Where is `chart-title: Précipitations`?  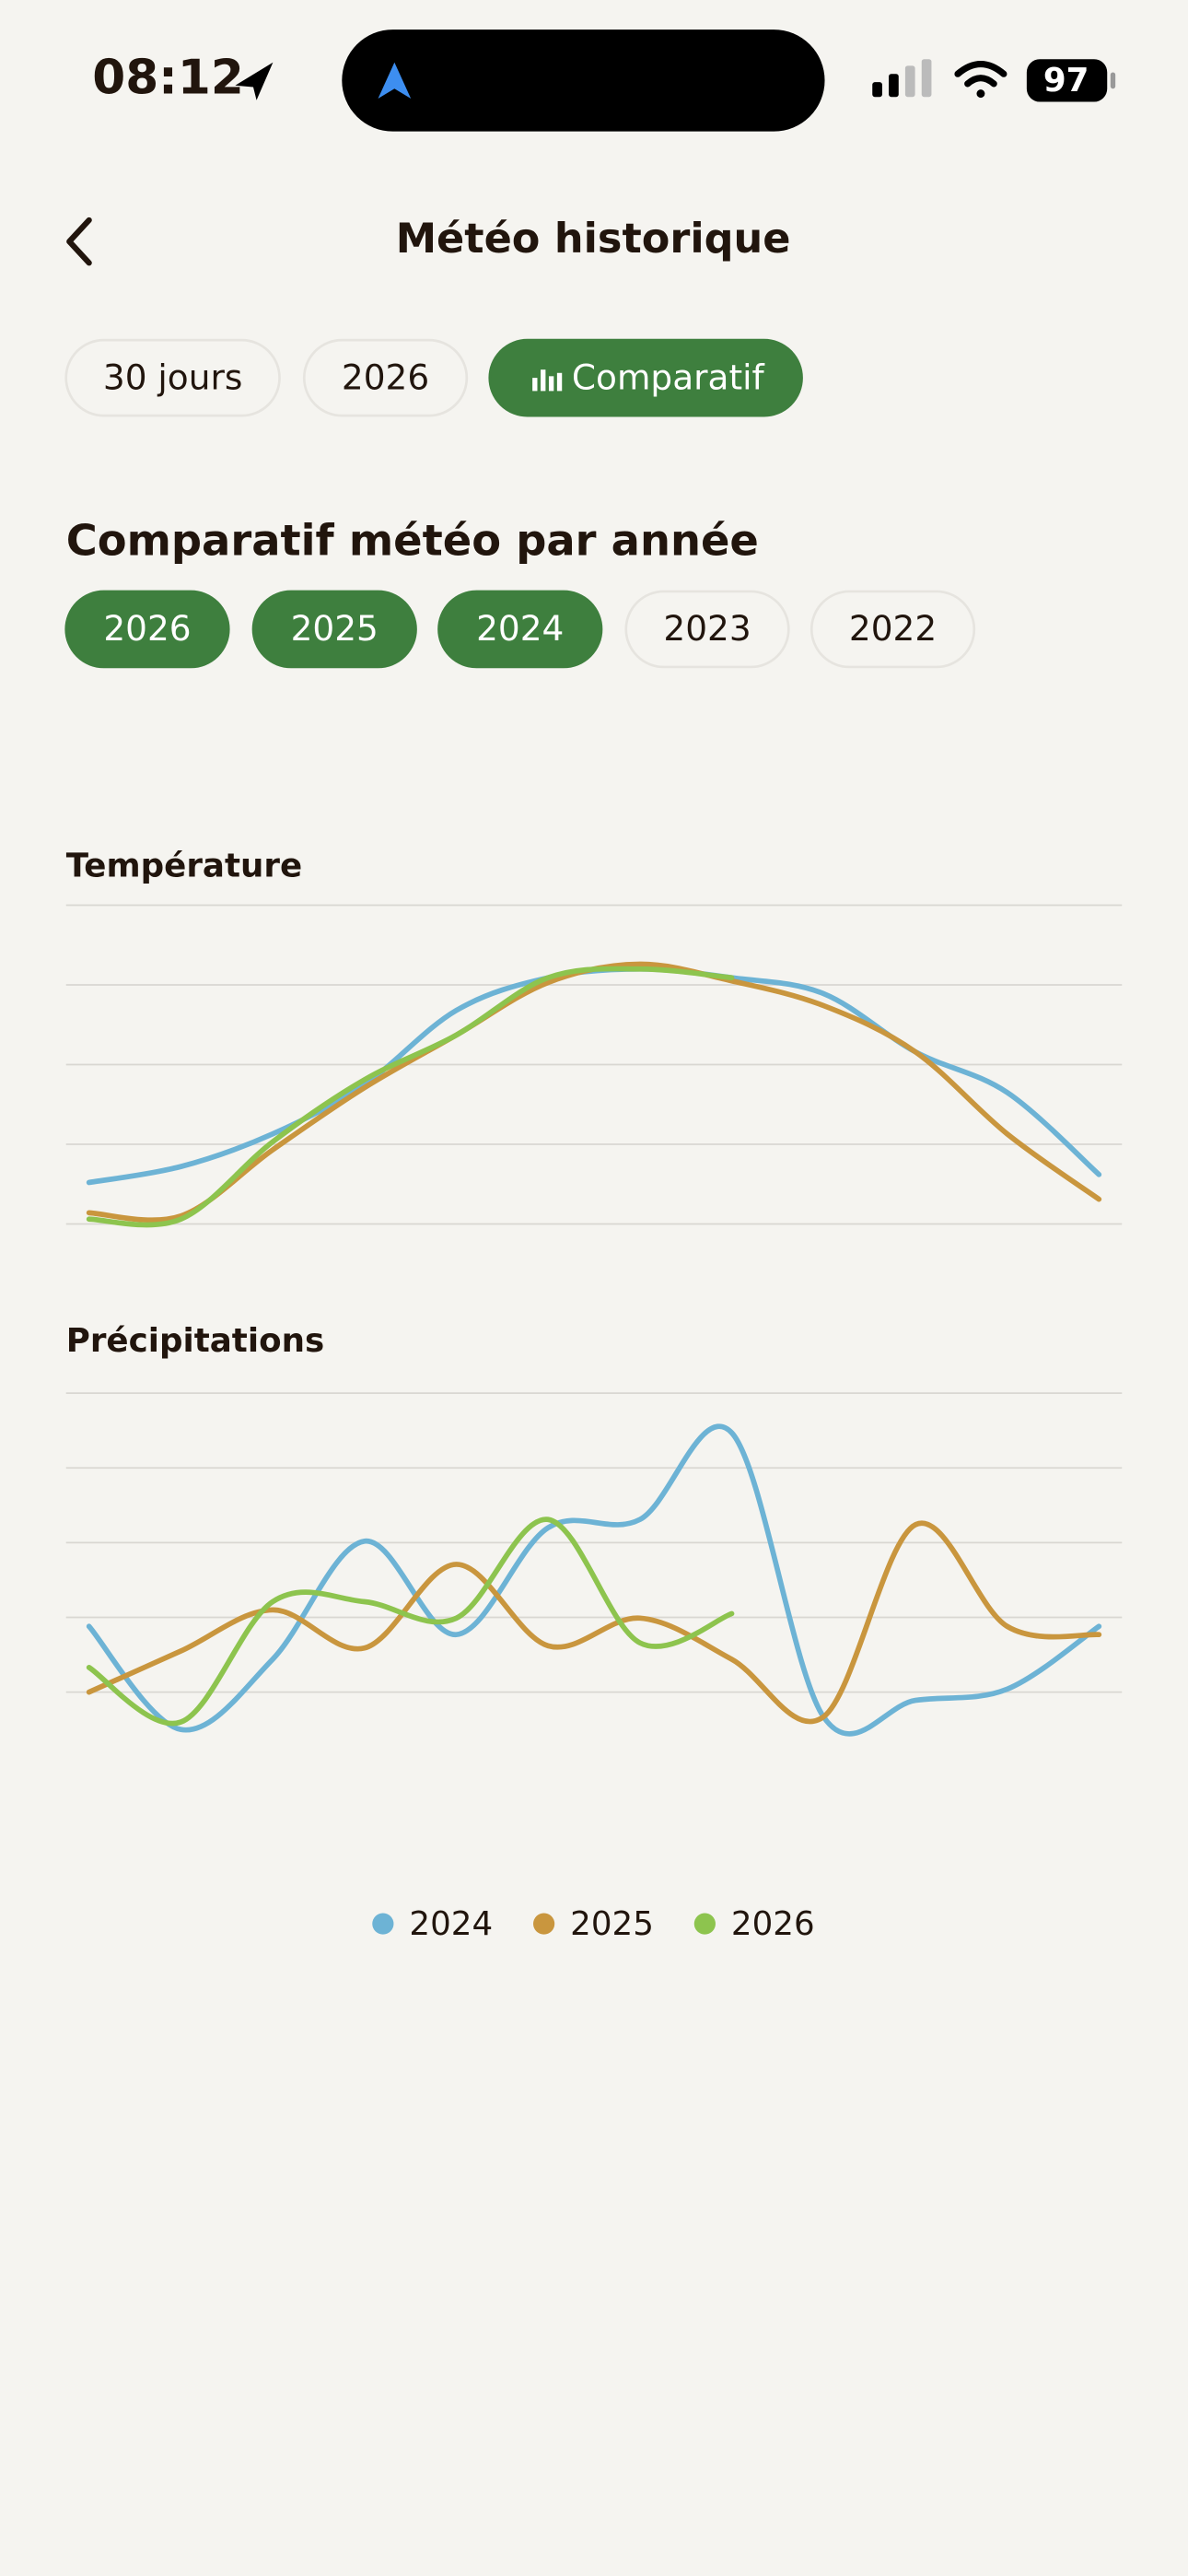
chart-title: Précipitations is located at coordinates (195, 1341).